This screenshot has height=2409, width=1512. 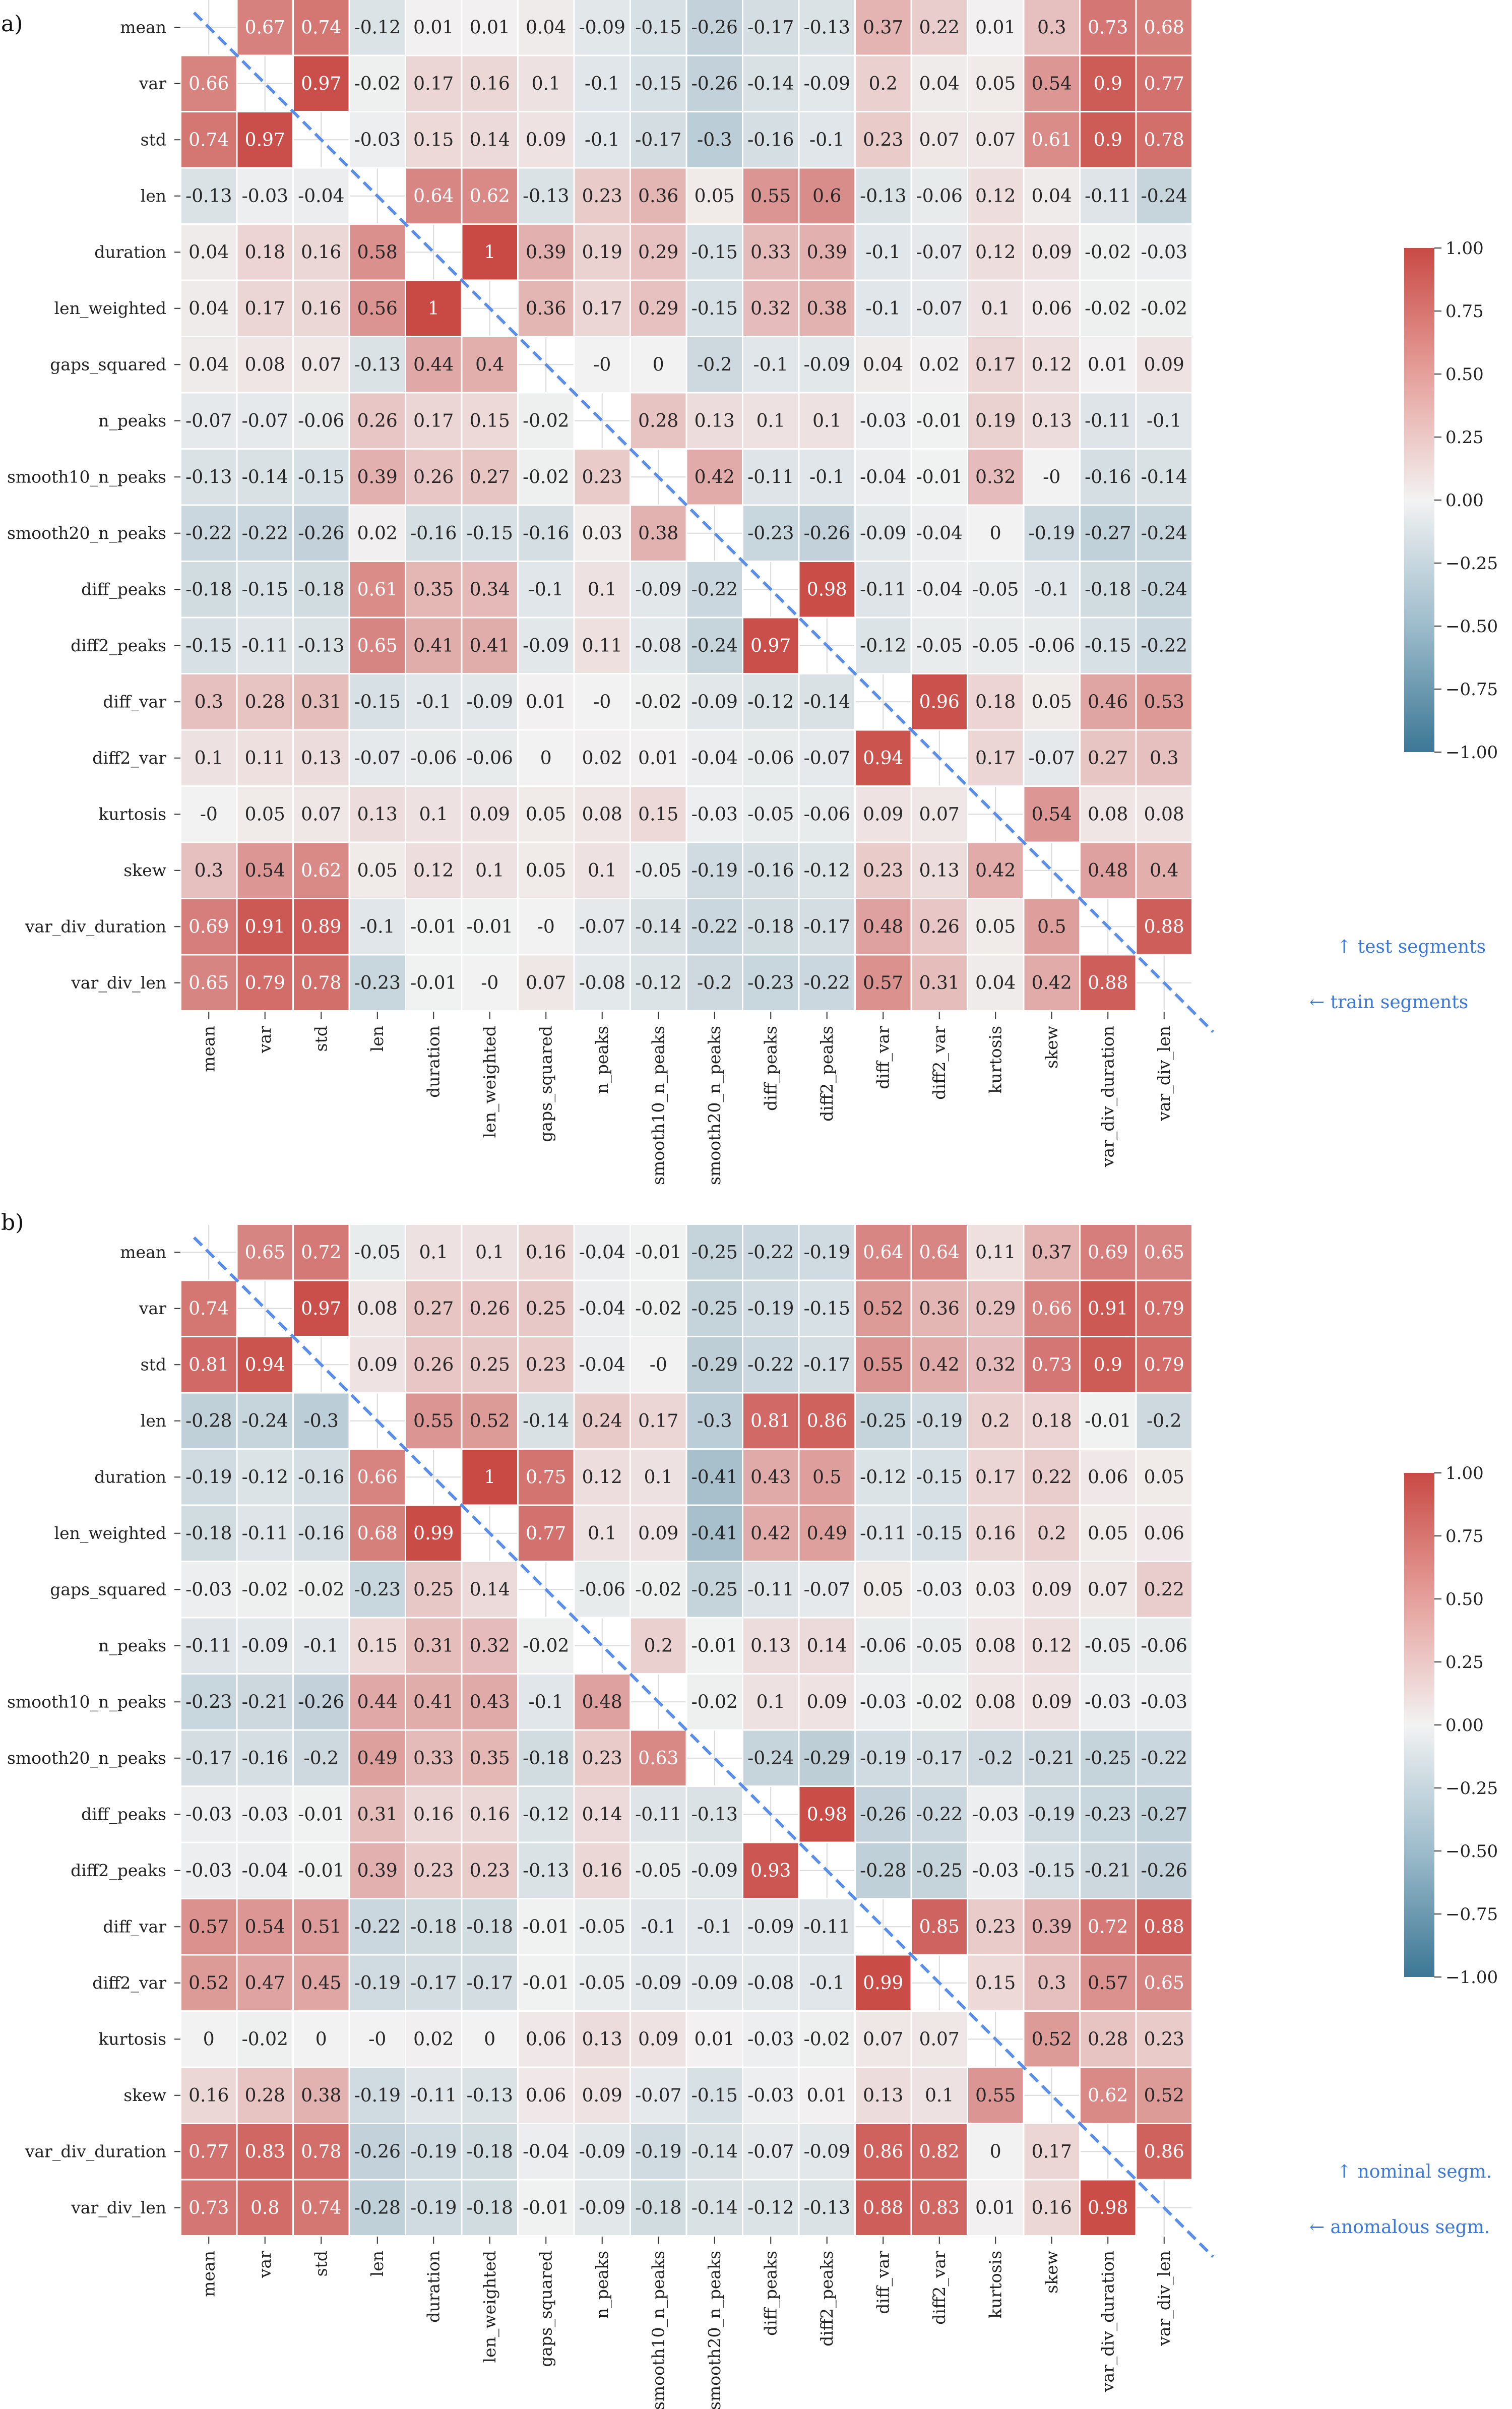 I want to click on cell-value-label: -0.16, so click(x=433, y=533).